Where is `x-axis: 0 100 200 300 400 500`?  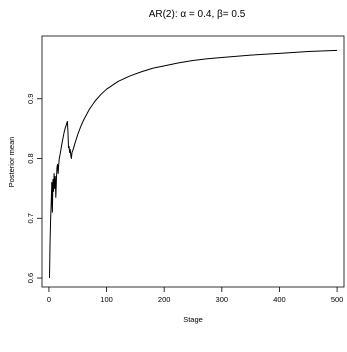 x-axis: 0 100 200 300 400 500 is located at coordinates (195, 295).